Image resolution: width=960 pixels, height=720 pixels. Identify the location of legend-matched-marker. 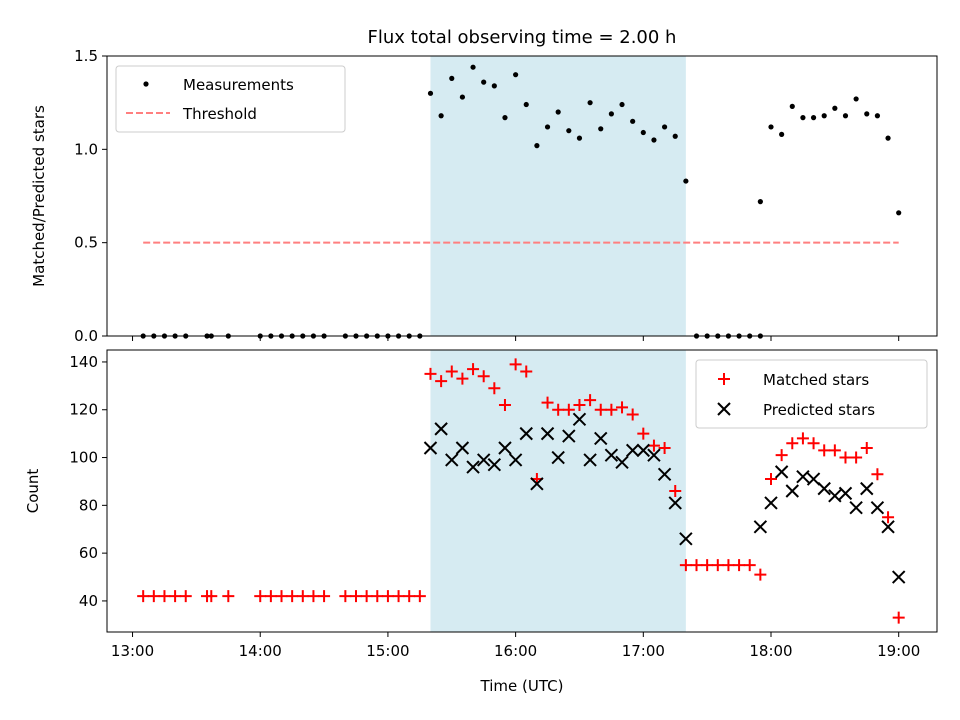
(724, 379).